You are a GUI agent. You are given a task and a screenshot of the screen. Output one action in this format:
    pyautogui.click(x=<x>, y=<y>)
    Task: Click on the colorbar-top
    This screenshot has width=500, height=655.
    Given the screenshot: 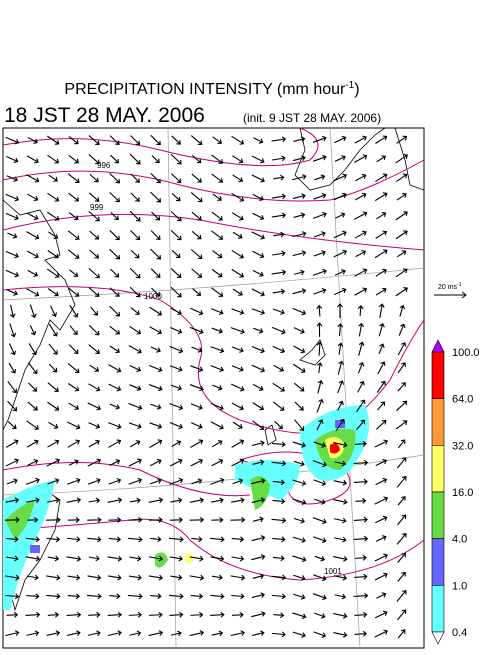 What is the action you would take?
    pyautogui.click(x=438, y=346)
    